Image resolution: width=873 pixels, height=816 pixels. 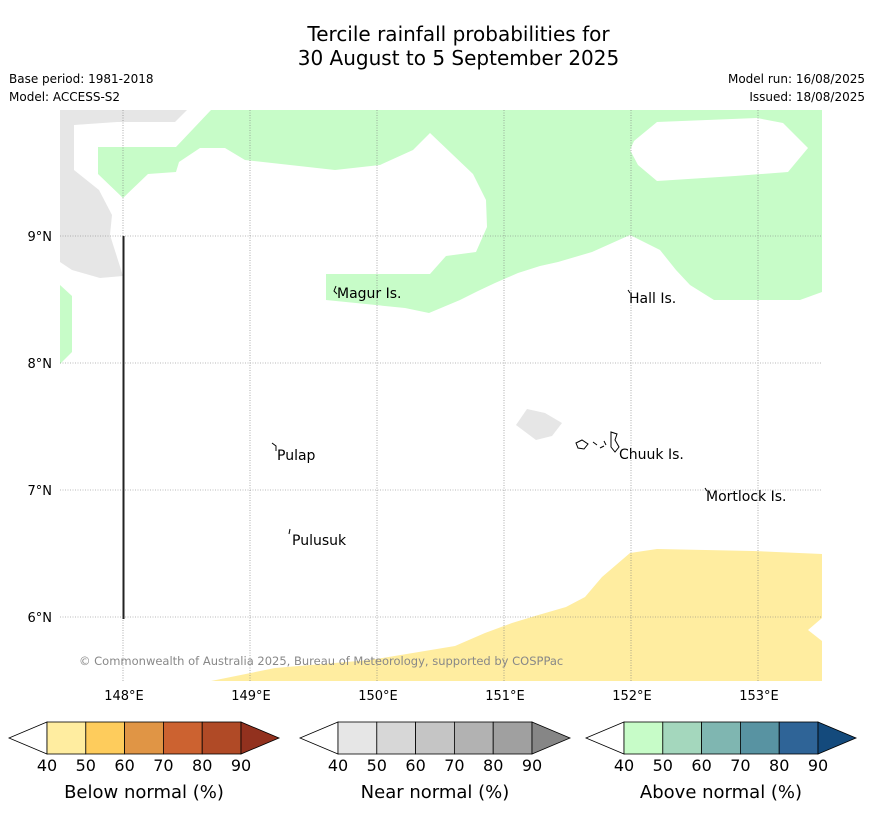 I want to click on place-label: Pulap, so click(x=296, y=456).